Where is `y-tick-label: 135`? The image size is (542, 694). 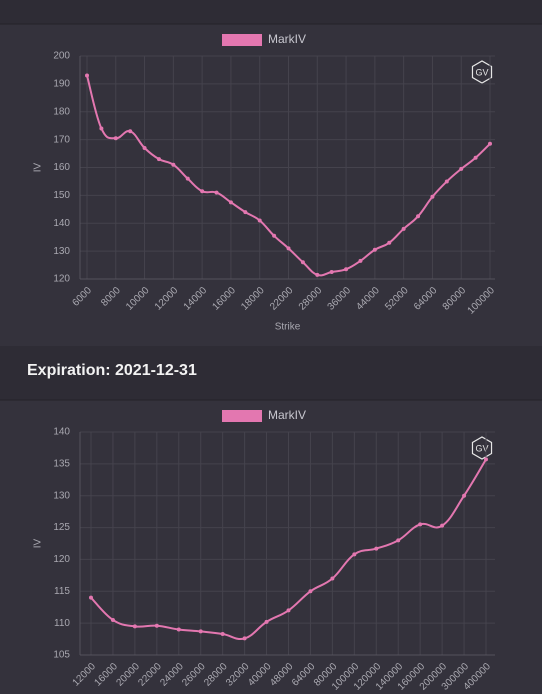
y-tick-label: 135 is located at coordinates (61, 463).